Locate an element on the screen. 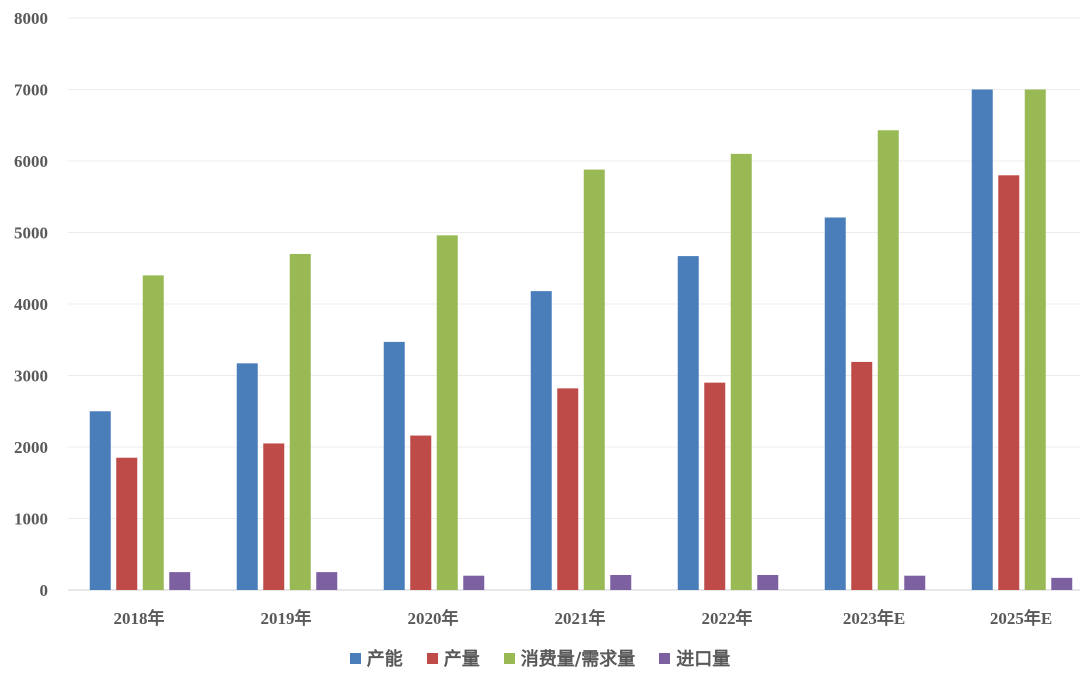 The width and height of the screenshot is (1080, 673). legend-item: 产能 is located at coordinates (376, 658).